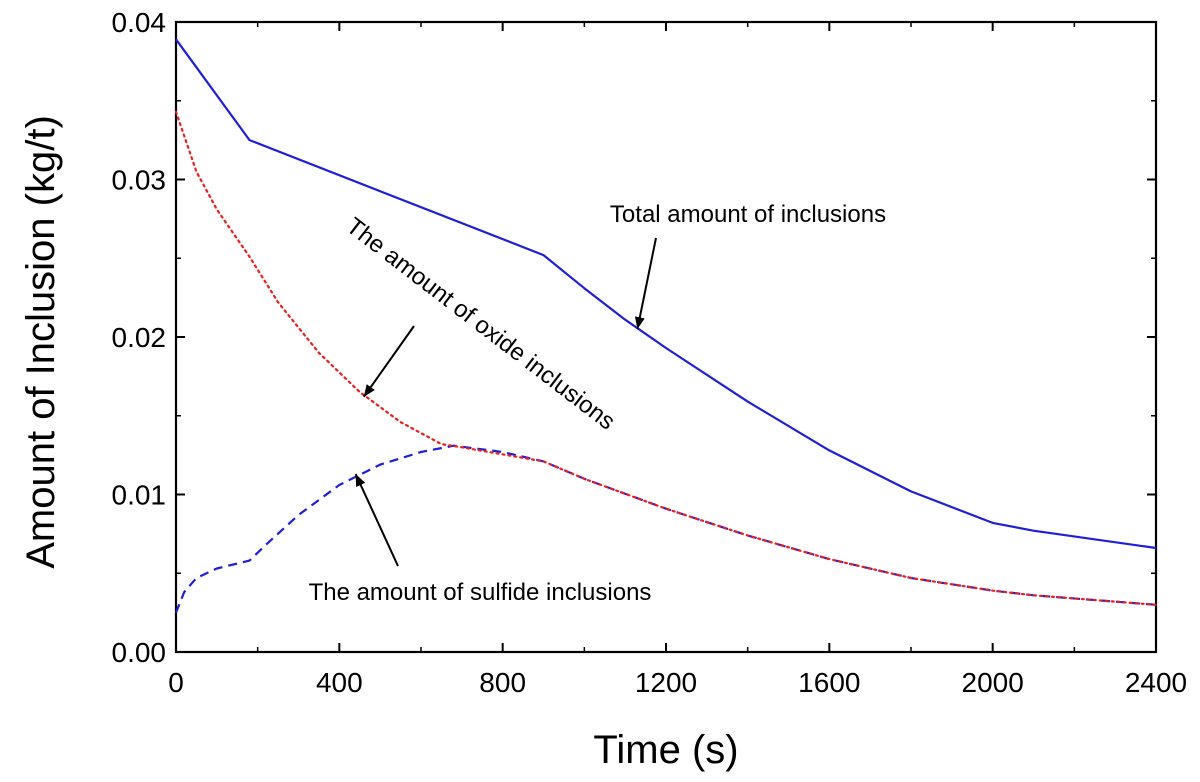 This screenshot has width=1200, height=782. Describe the element at coordinates (139, 337) in the screenshot. I see `y-tick-label: 0.02` at that location.